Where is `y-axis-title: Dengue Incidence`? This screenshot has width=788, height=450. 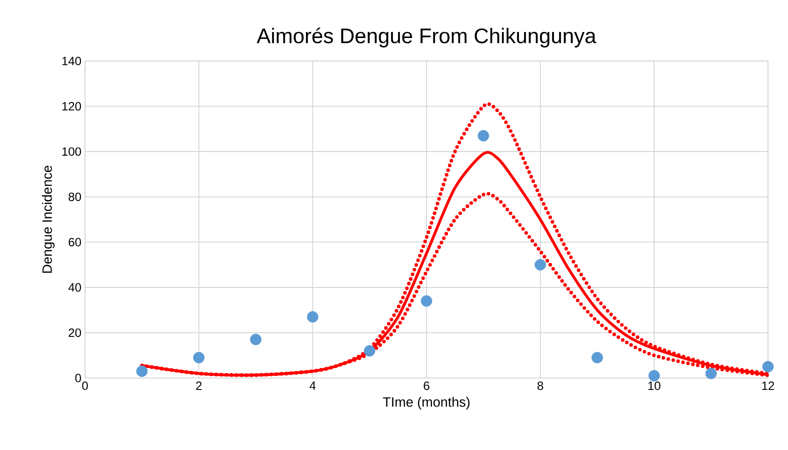 y-axis-title: Dengue Incidence is located at coordinates (48, 219).